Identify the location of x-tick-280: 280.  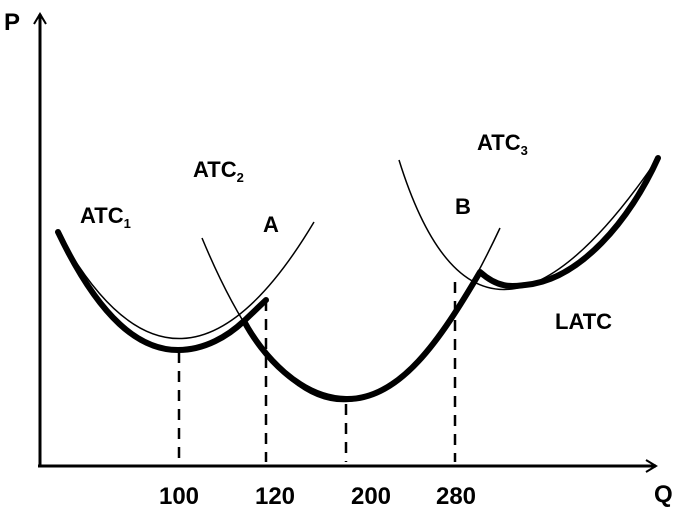
(456, 496).